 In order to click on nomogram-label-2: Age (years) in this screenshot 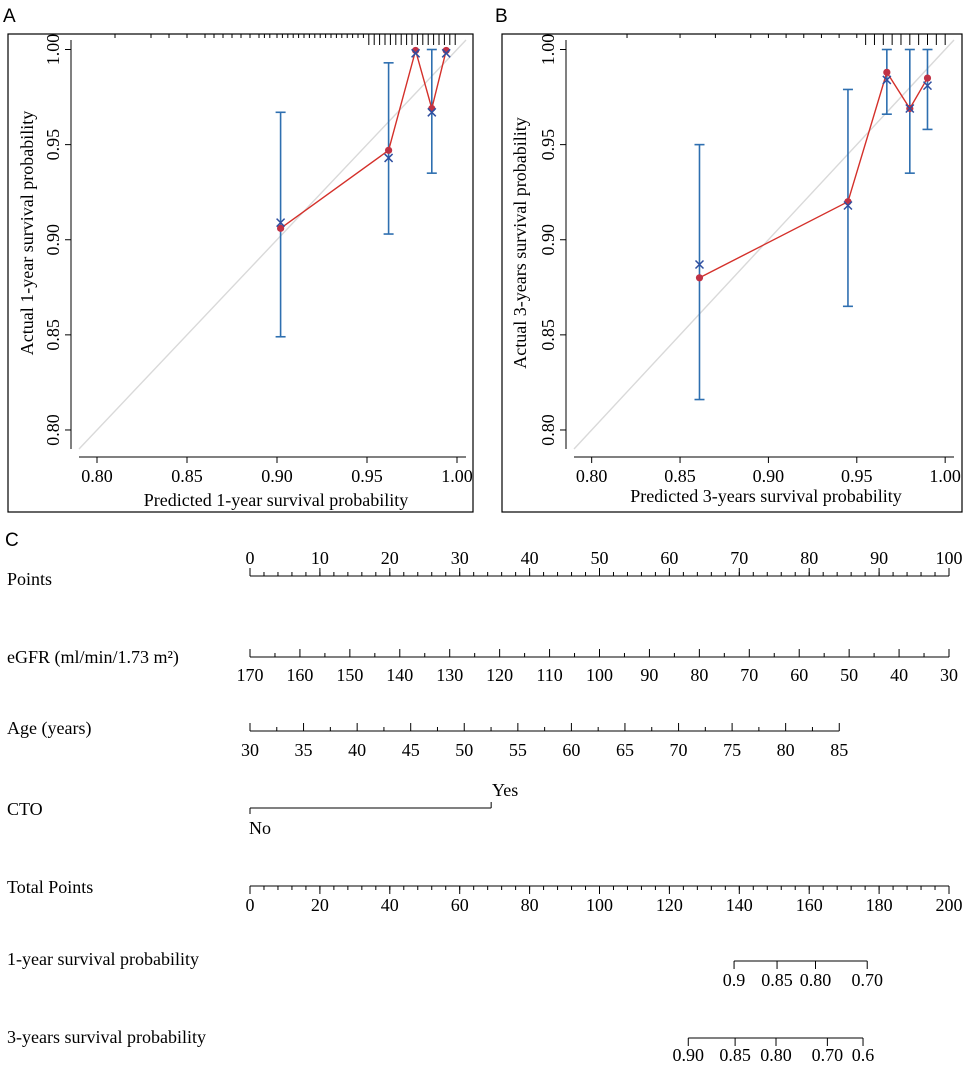, I will do `click(49, 728)`.